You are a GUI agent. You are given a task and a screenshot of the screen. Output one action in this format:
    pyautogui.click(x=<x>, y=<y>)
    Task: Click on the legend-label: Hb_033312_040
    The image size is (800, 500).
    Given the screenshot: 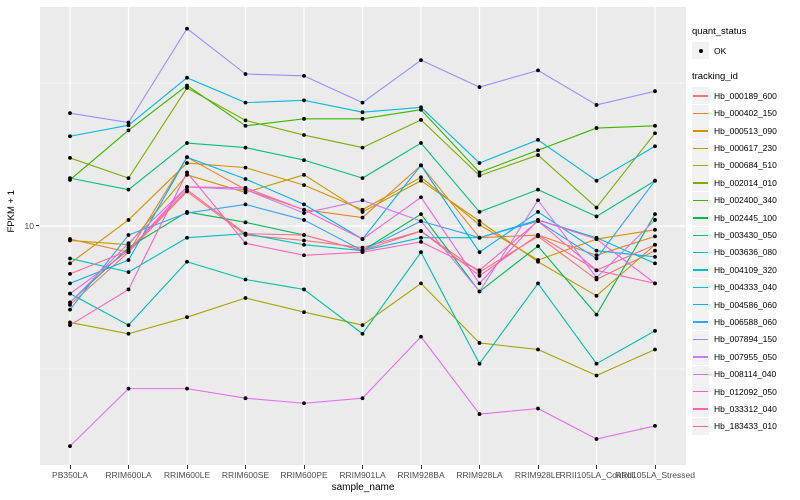 What is the action you would take?
    pyautogui.click(x=745, y=408)
    